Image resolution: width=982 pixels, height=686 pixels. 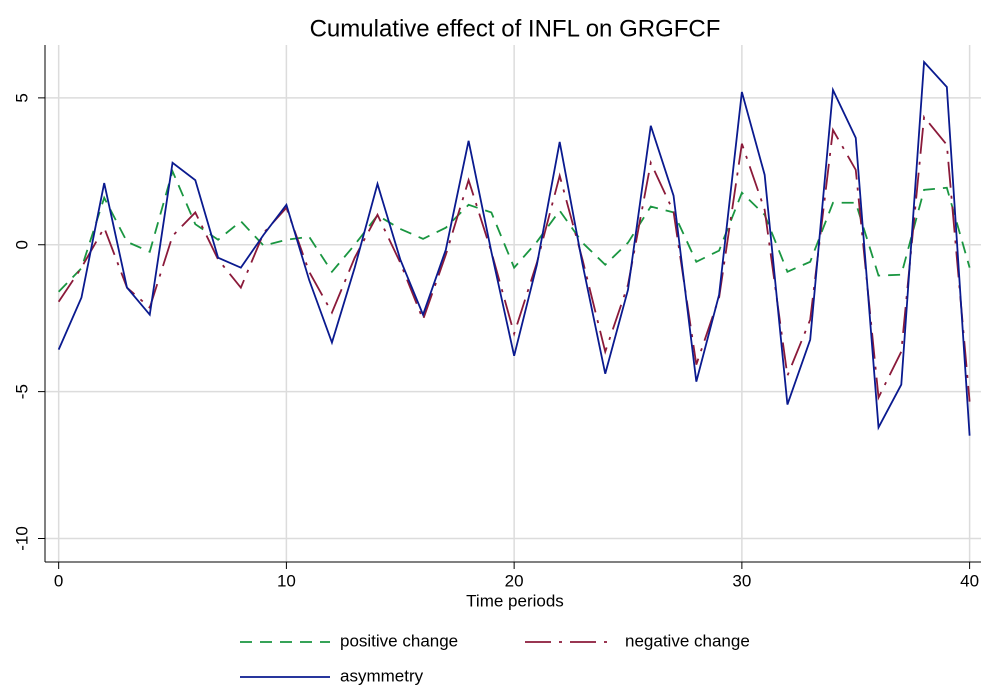 I want to click on chart-title: Cumulative effect of INFL on GRGFCF, so click(x=515, y=28).